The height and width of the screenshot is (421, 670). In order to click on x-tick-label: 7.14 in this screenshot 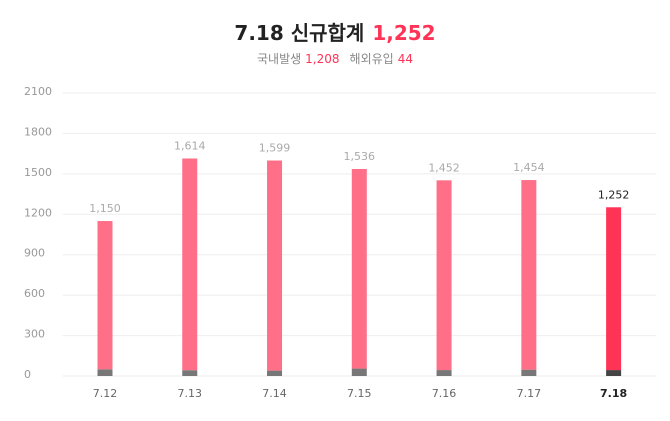, I will do `click(274, 393)`.